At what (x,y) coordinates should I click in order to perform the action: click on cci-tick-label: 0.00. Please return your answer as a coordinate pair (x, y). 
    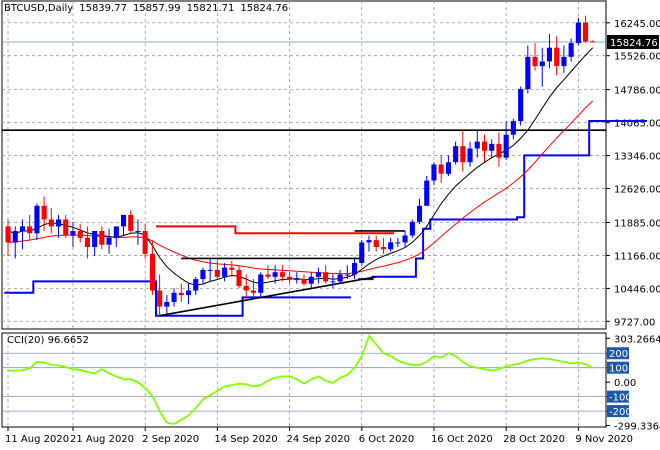
    Looking at the image, I should click on (625, 383).